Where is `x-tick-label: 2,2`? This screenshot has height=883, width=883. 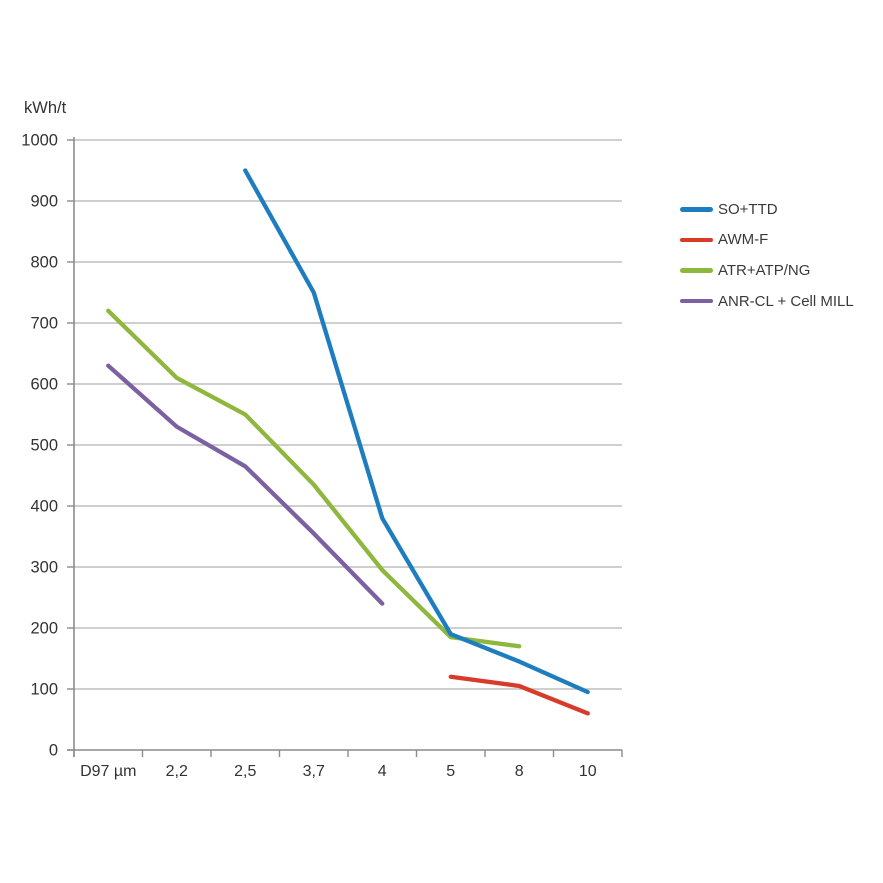
x-tick-label: 2,2 is located at coordinates (177, 771).